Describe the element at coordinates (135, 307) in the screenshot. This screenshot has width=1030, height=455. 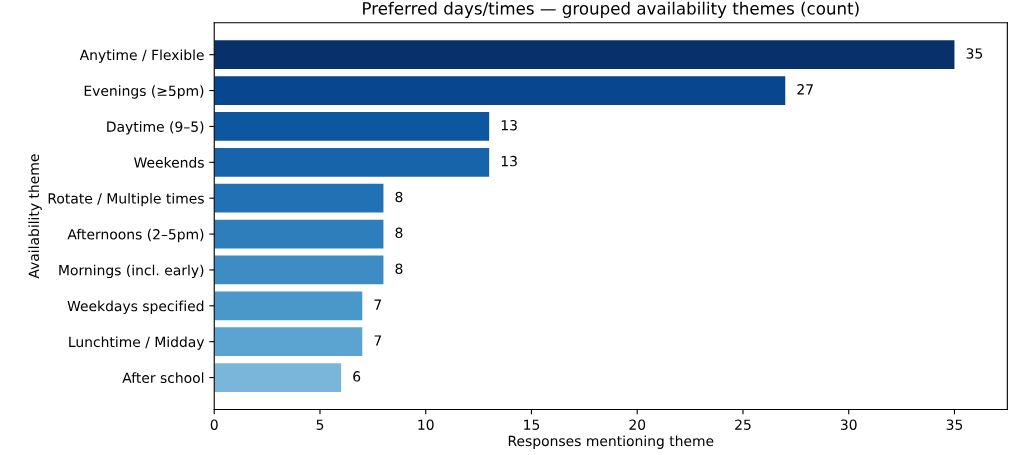
I see `y-tick-label: Weekdays specified` at that location.